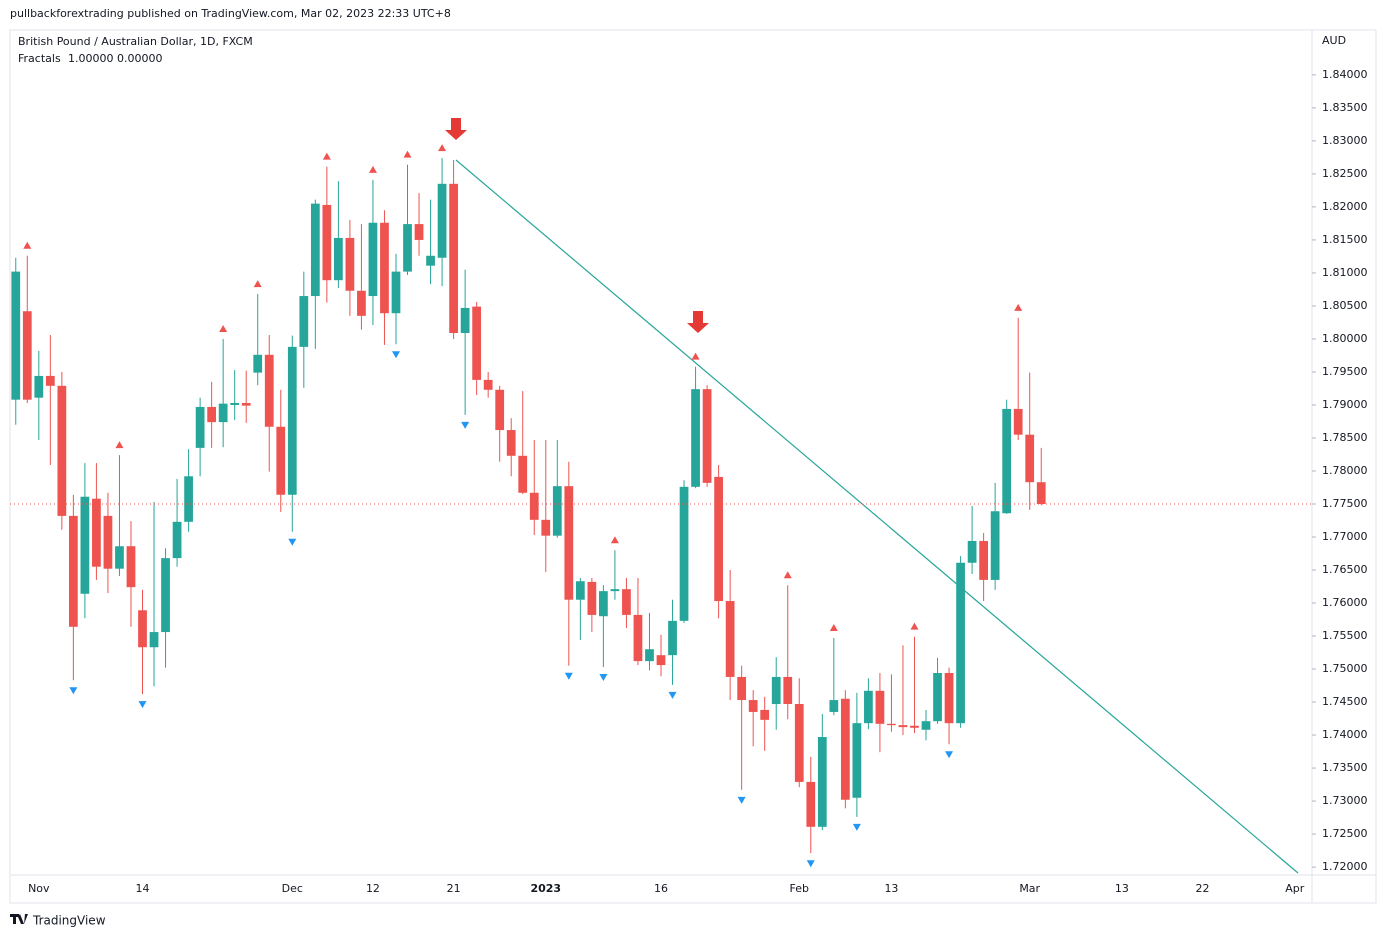  What do you see at coordinates (1345, 668) in the screenshot?
I see `y-tick-label: 1.75000` at bounding box center [1345, 668].